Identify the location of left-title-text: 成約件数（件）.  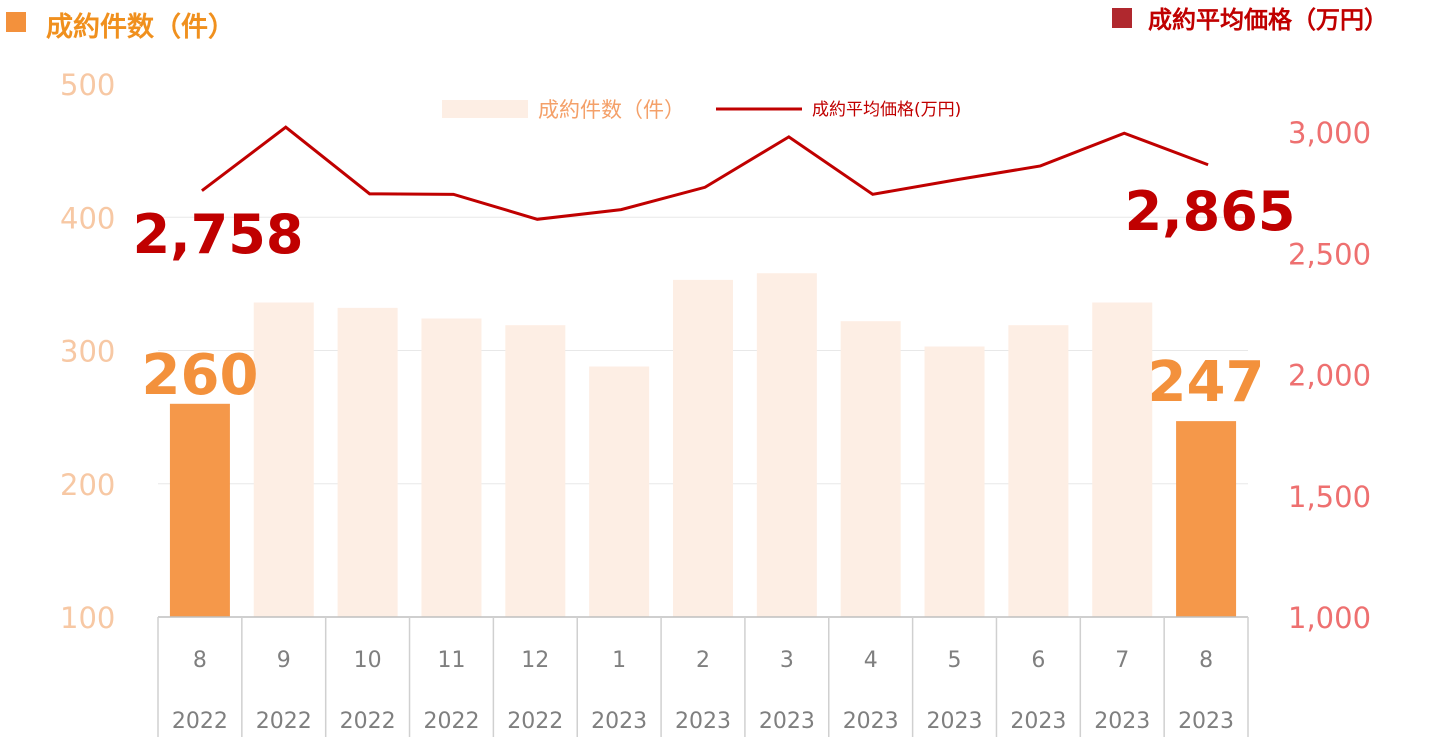
(140, 27).